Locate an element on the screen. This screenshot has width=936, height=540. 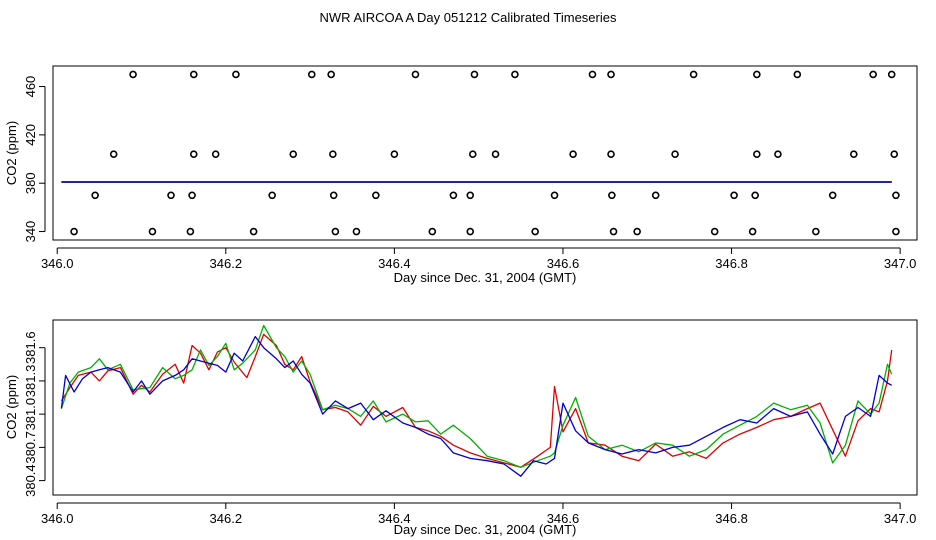
bottom-x-tick-label: 346.0 is located at coordinates (57, 518).